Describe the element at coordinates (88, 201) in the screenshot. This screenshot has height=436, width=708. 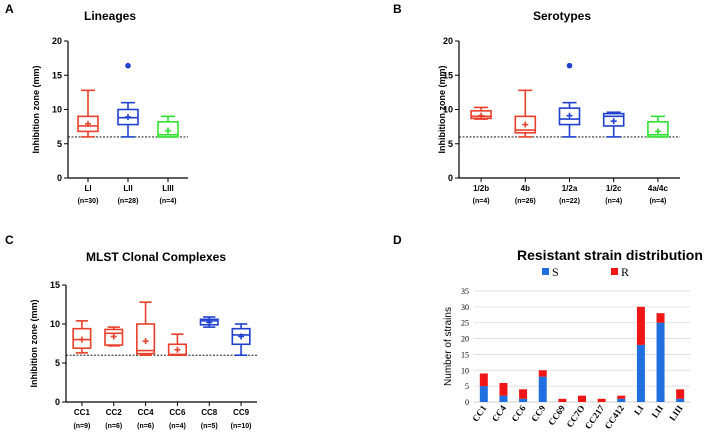
I see `sample-size-label: (n=30)` at that location.